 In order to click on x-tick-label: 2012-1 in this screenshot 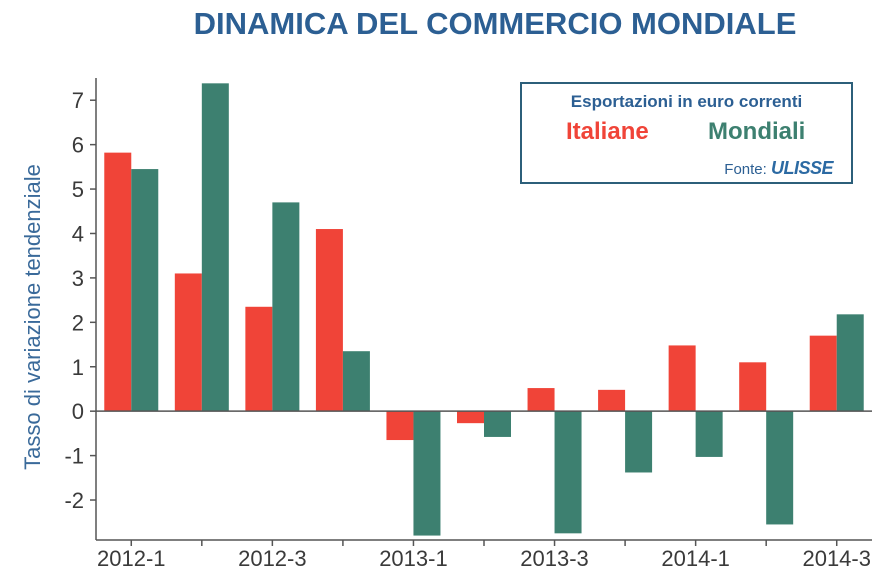, I will do `click(131, 558)`.